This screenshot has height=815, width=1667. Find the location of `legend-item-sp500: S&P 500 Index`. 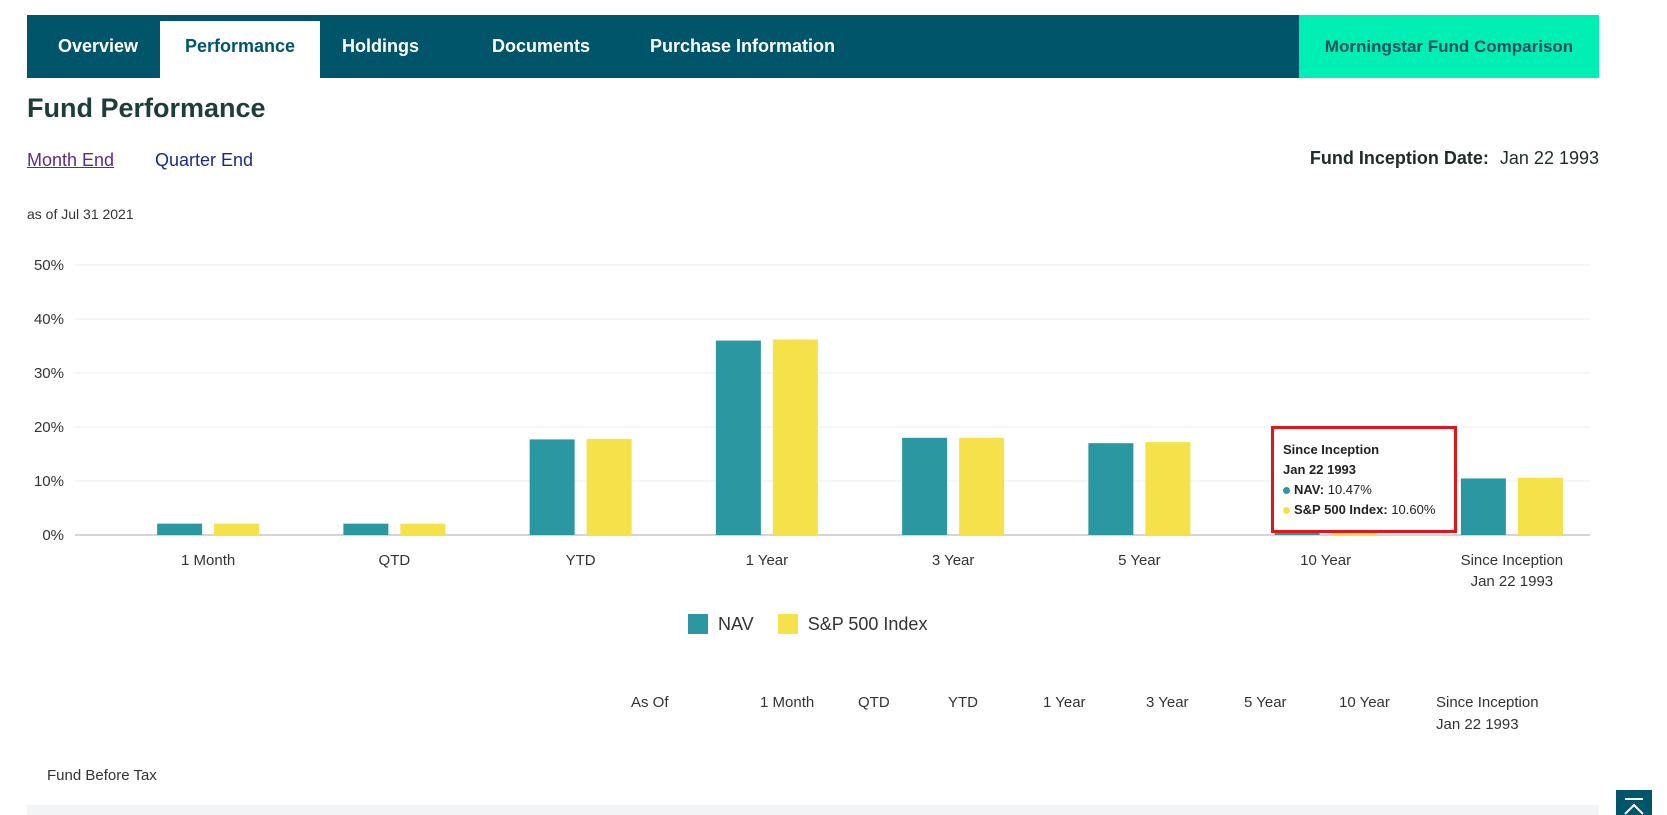

legend-item-sp500: S&P 500 Index is located at coordinates (852, 624).